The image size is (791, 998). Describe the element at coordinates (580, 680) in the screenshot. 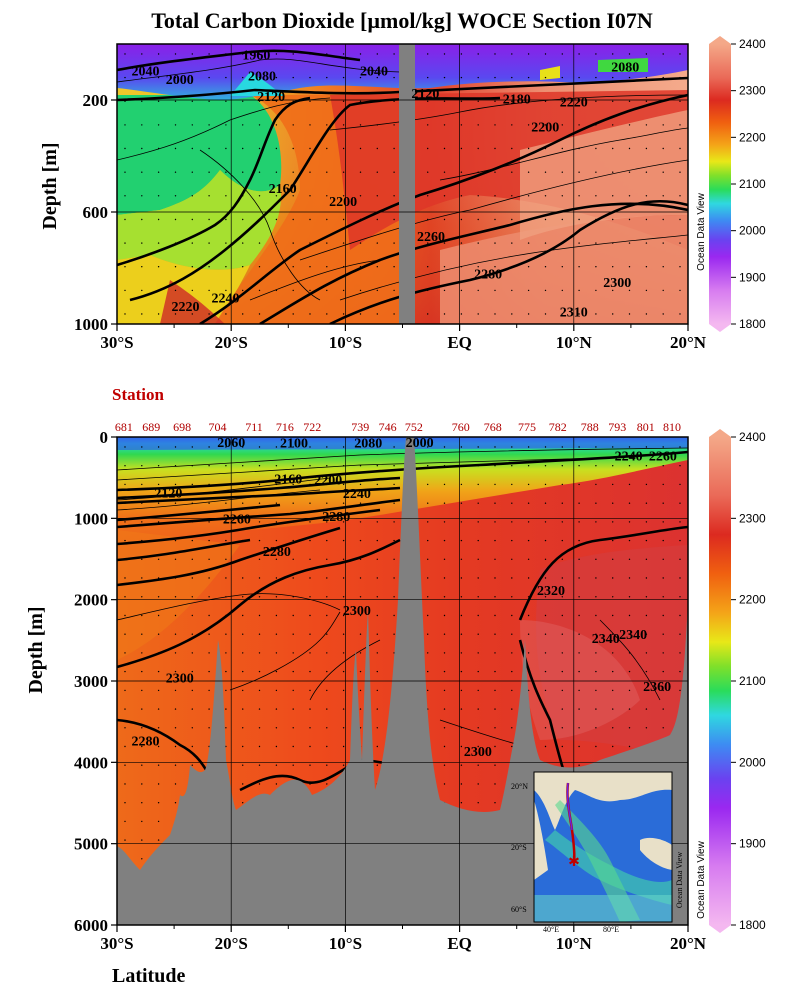

I see `lower-2340-core` at that location.